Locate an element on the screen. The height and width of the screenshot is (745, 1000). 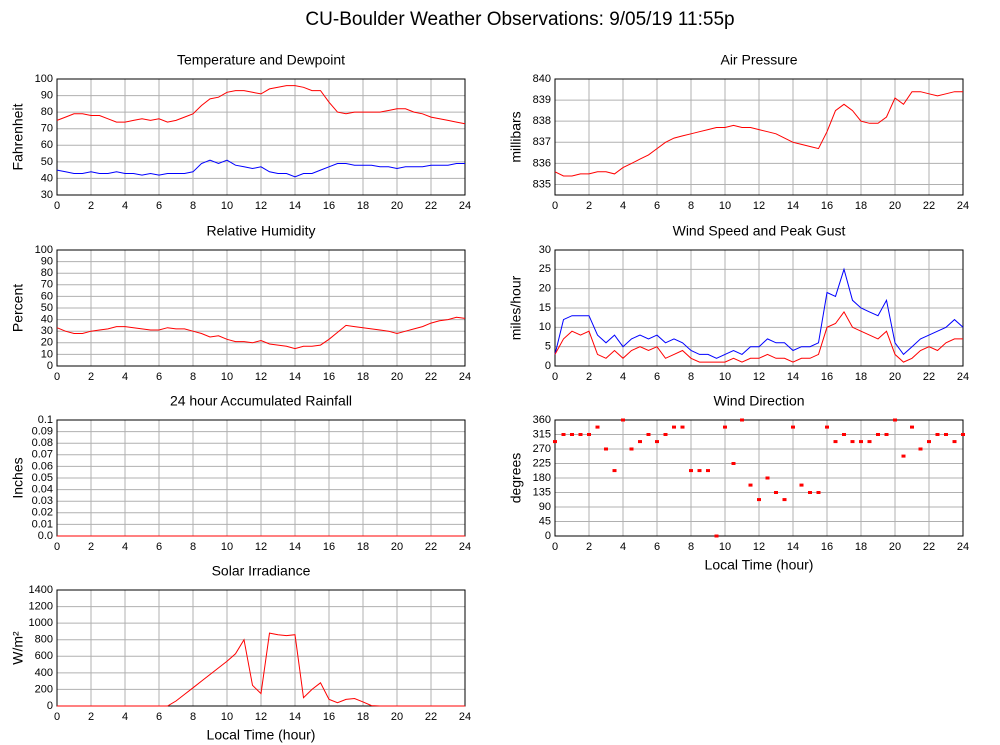
chart-title: 24 hour Accumulated Rainfall is located at coordinates (261, 401).